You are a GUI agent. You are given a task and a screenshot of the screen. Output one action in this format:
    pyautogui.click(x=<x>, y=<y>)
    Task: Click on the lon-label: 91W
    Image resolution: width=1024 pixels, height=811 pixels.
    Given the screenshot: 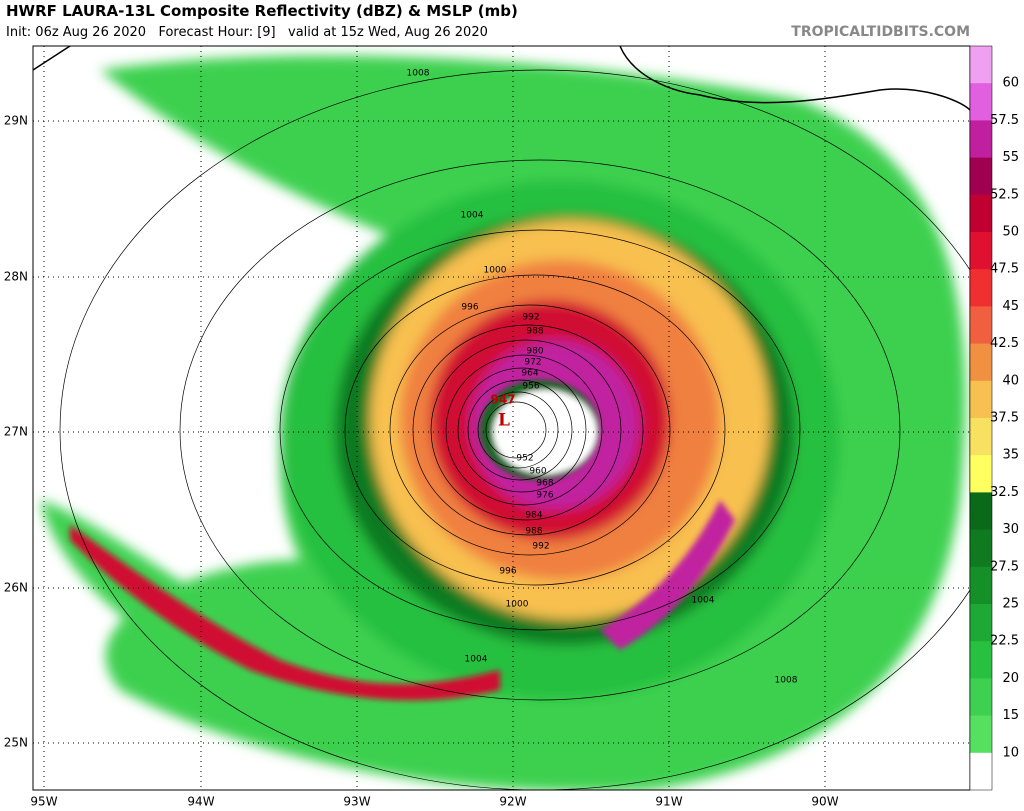 What is the action you would take?
    pyautogui.click(x=668, y=802)
    